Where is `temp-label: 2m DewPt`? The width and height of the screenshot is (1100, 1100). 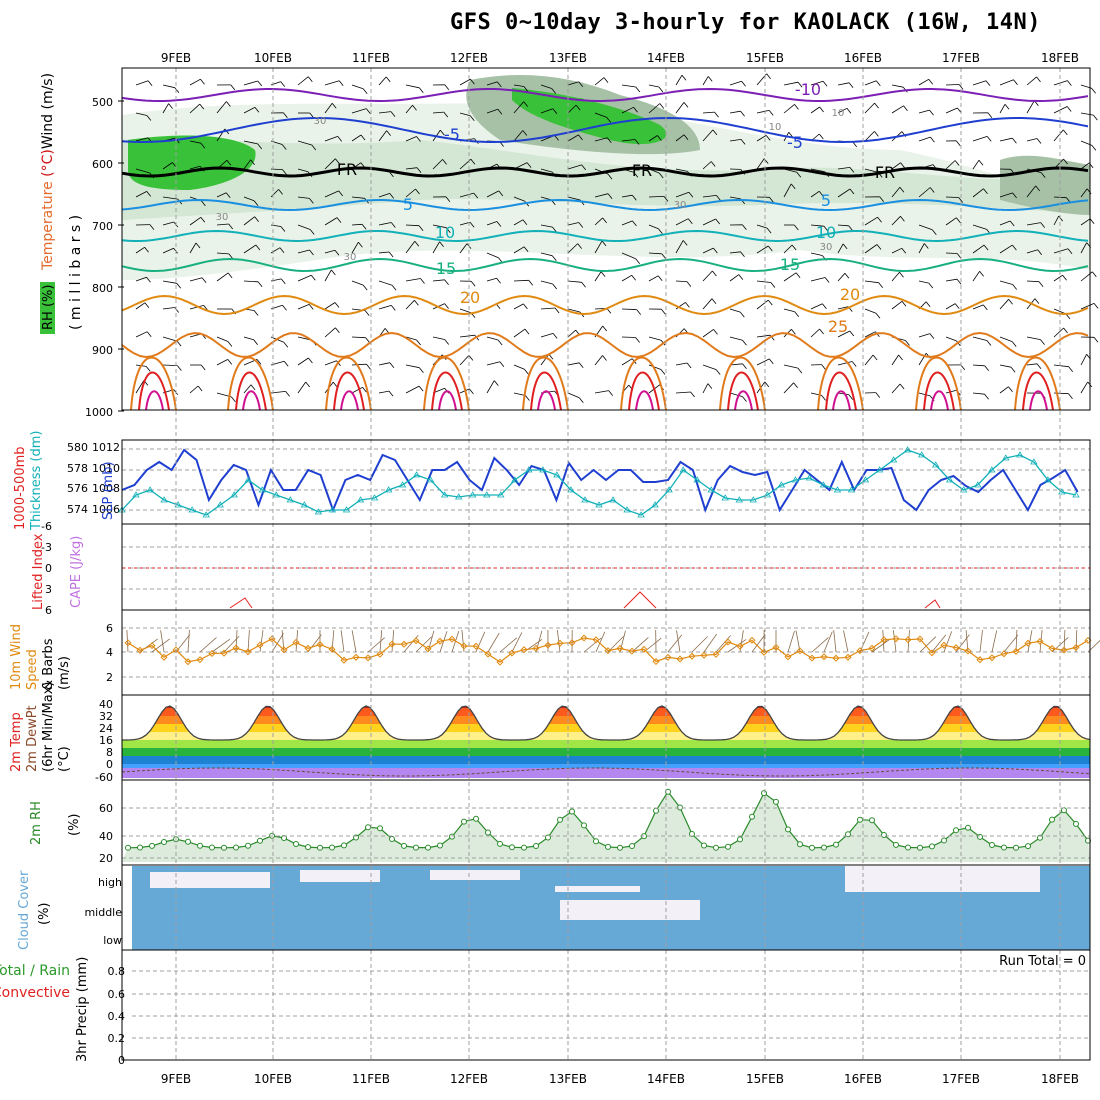 temp-label: 2m DewPt is located at coordinates (32, 738).